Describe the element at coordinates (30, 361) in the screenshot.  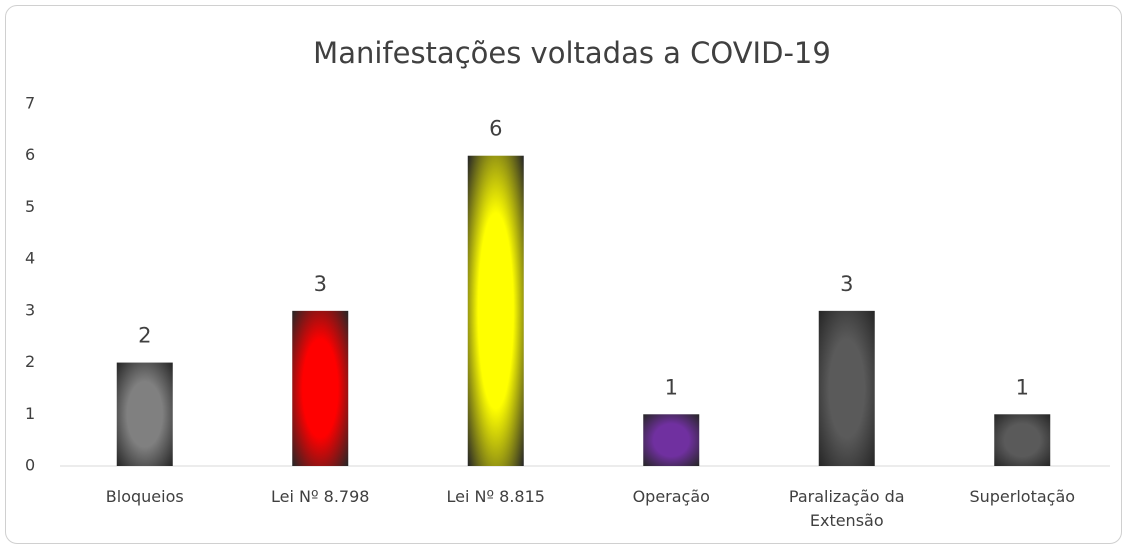
I see `y-tick-label: 2` at that location.